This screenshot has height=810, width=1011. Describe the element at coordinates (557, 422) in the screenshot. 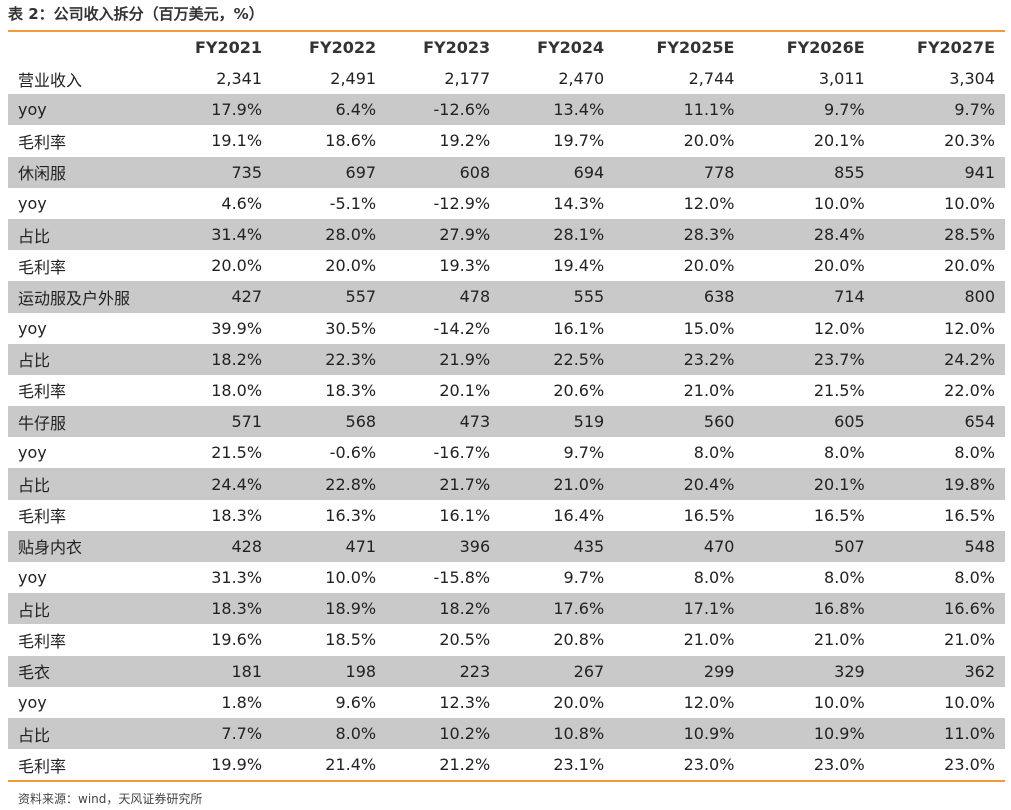

I see `cell: 519` at that location.